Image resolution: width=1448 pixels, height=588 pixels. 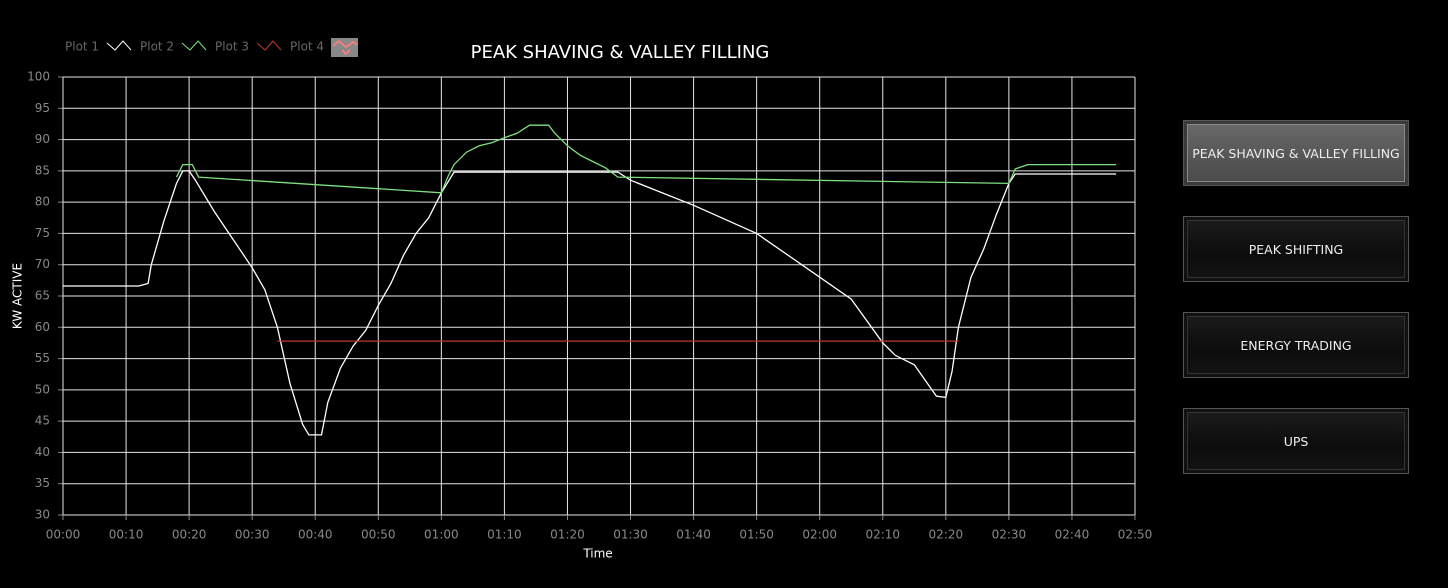 What do you see at coordinates (42, 264) in the screenshot?
I see `y-tick-label: 70` at bounding box center [42, 264].